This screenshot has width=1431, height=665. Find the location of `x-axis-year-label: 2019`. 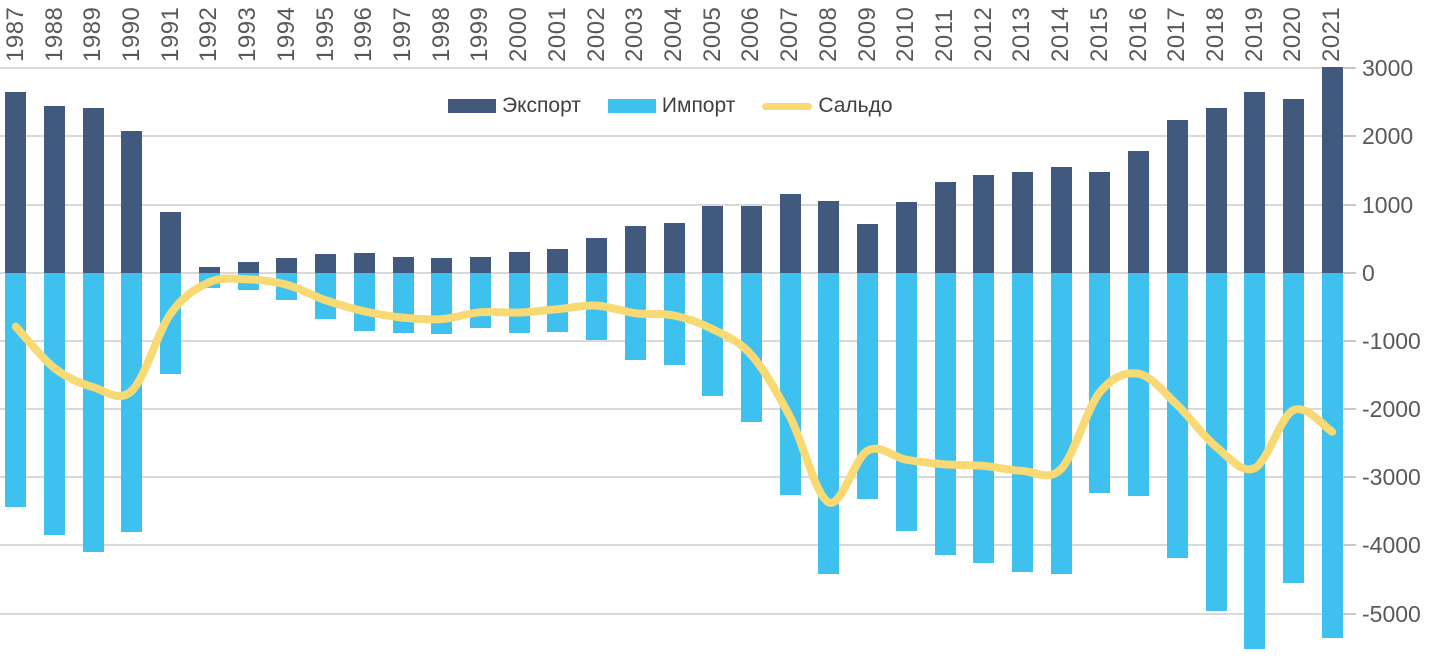

x-axis-year-label: 2019 is located at coordinates (1254, 34).